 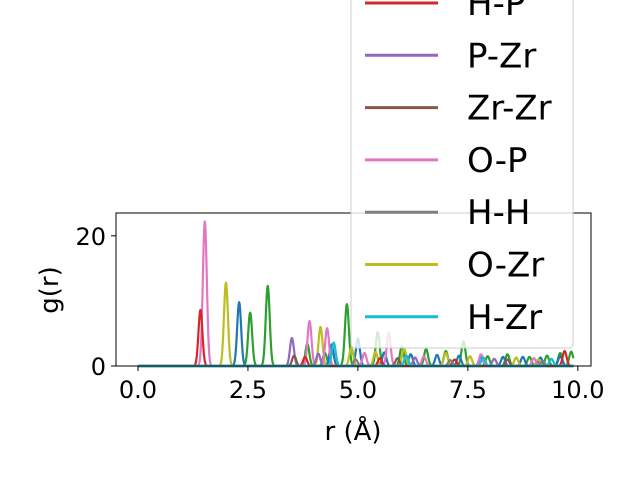 What do you see at coordinates (509, 109) in the screenshot?
I see `legend-label: Zr-Zr` at bounding box center [509, 109].